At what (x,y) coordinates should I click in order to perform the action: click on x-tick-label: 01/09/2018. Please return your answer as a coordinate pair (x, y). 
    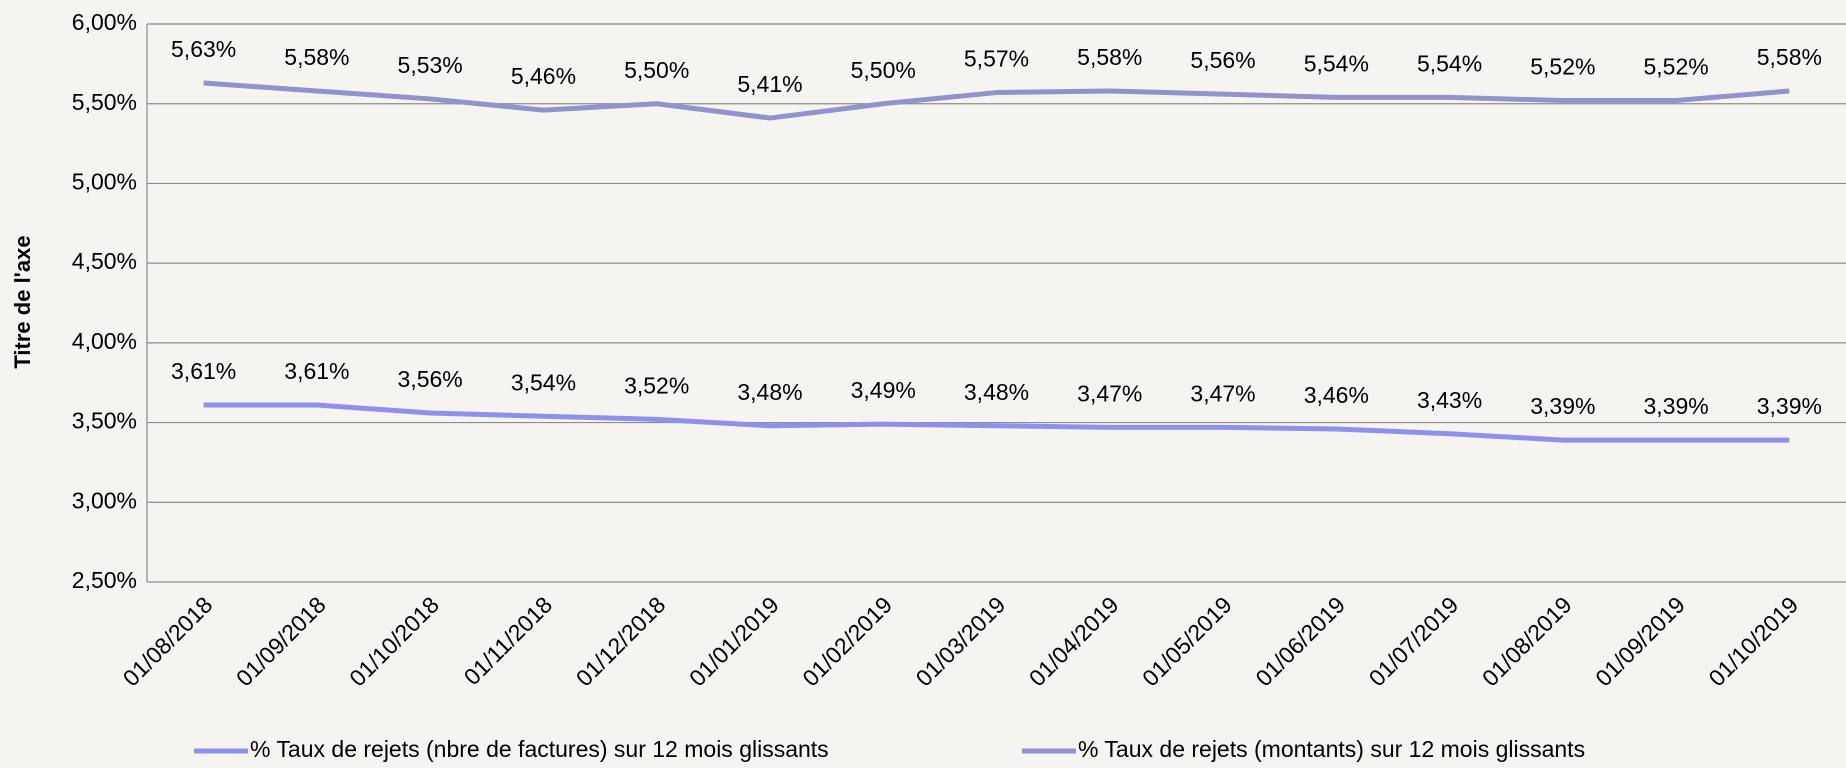
    Looking at the image, I should click on (281, 641).